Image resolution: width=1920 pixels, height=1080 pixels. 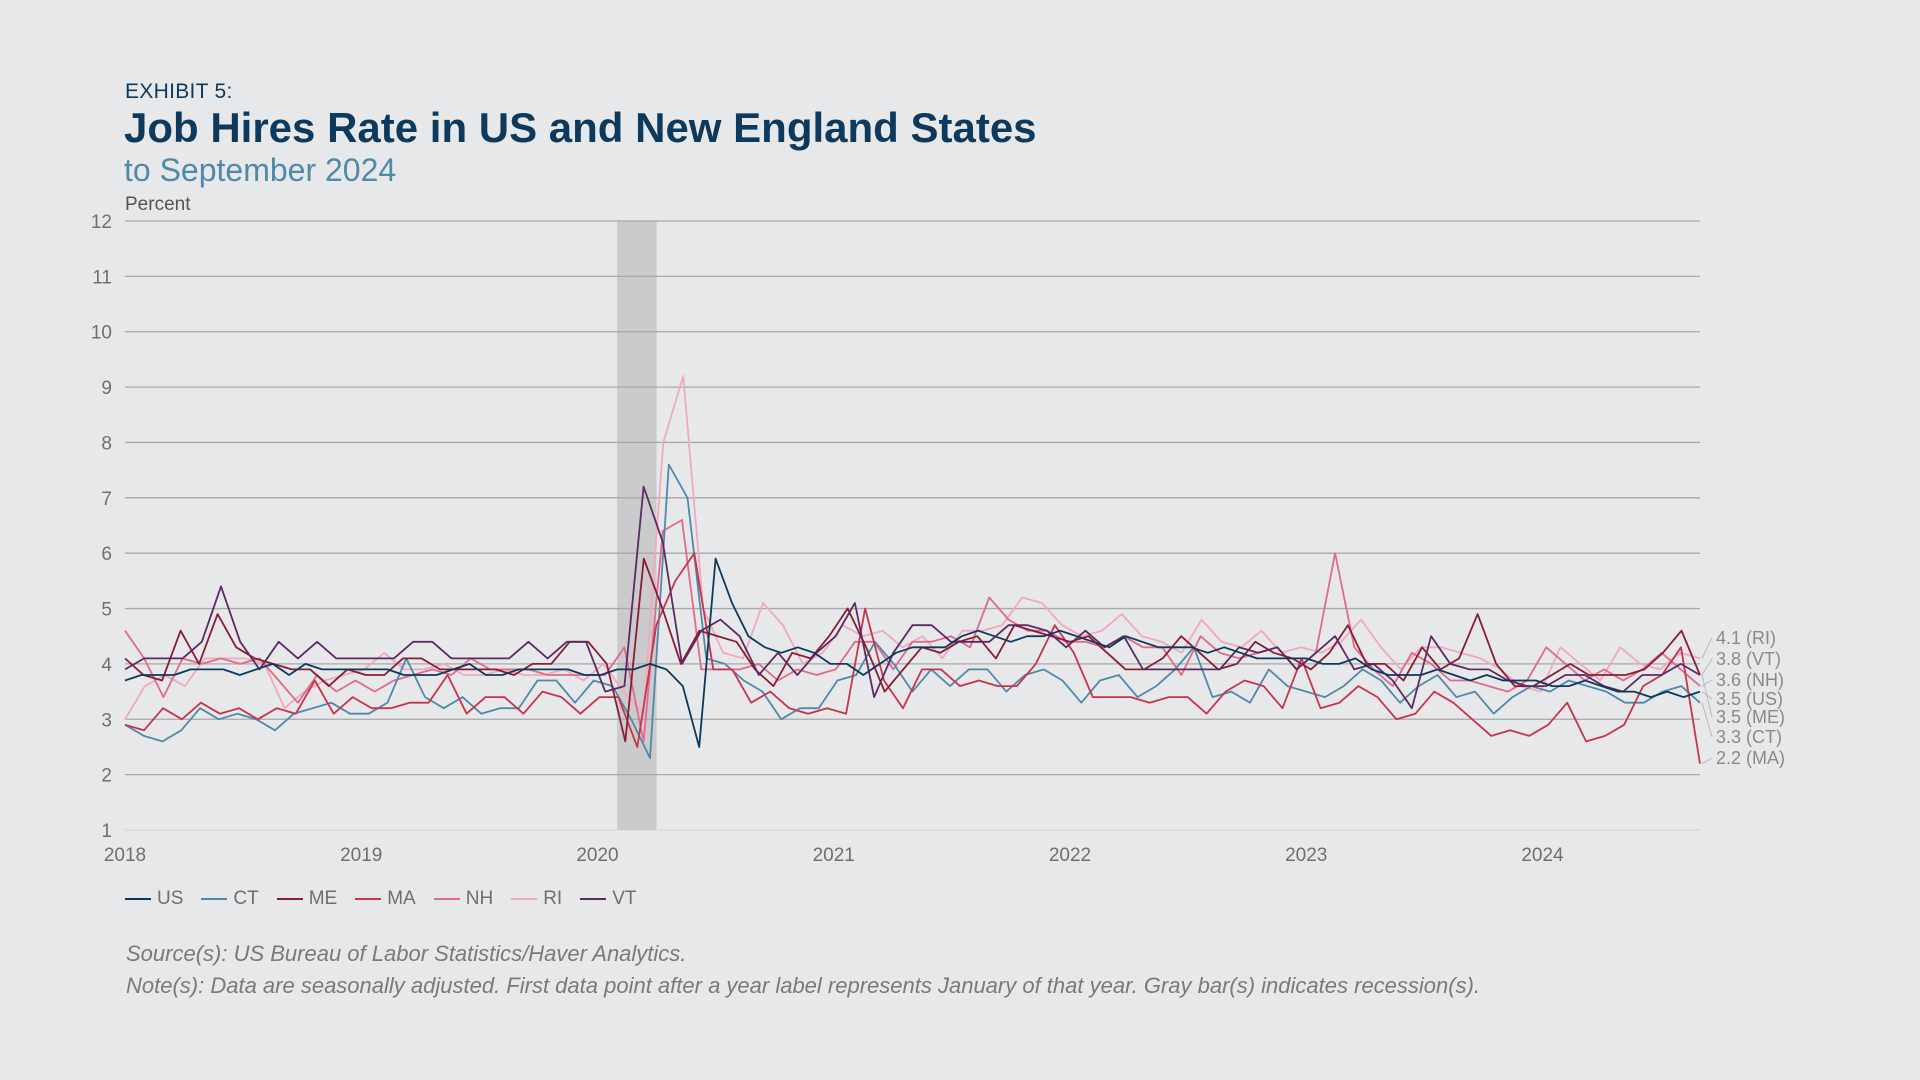 What do you see at coordinates (170, 898) in the screenshot?
I see `legend-label: US` at bounding box center [170, 898].